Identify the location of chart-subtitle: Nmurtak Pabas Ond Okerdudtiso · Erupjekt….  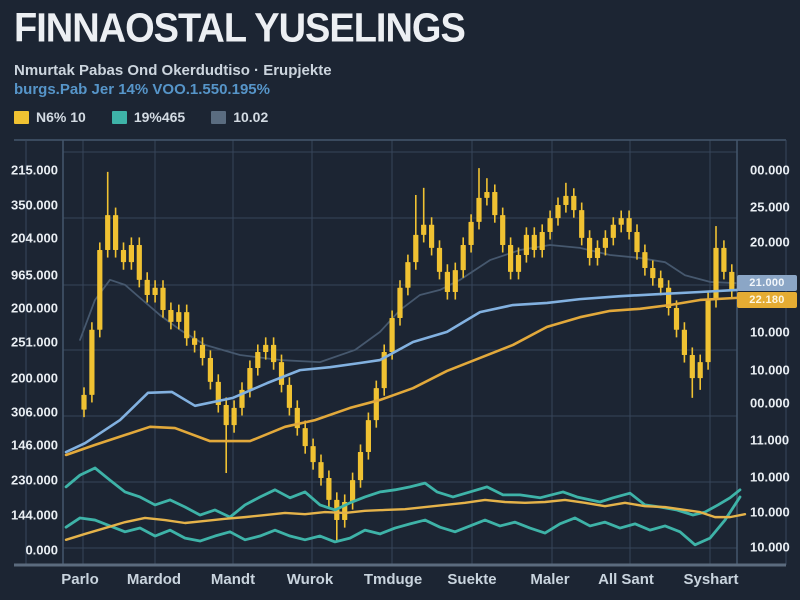
(173, 70).